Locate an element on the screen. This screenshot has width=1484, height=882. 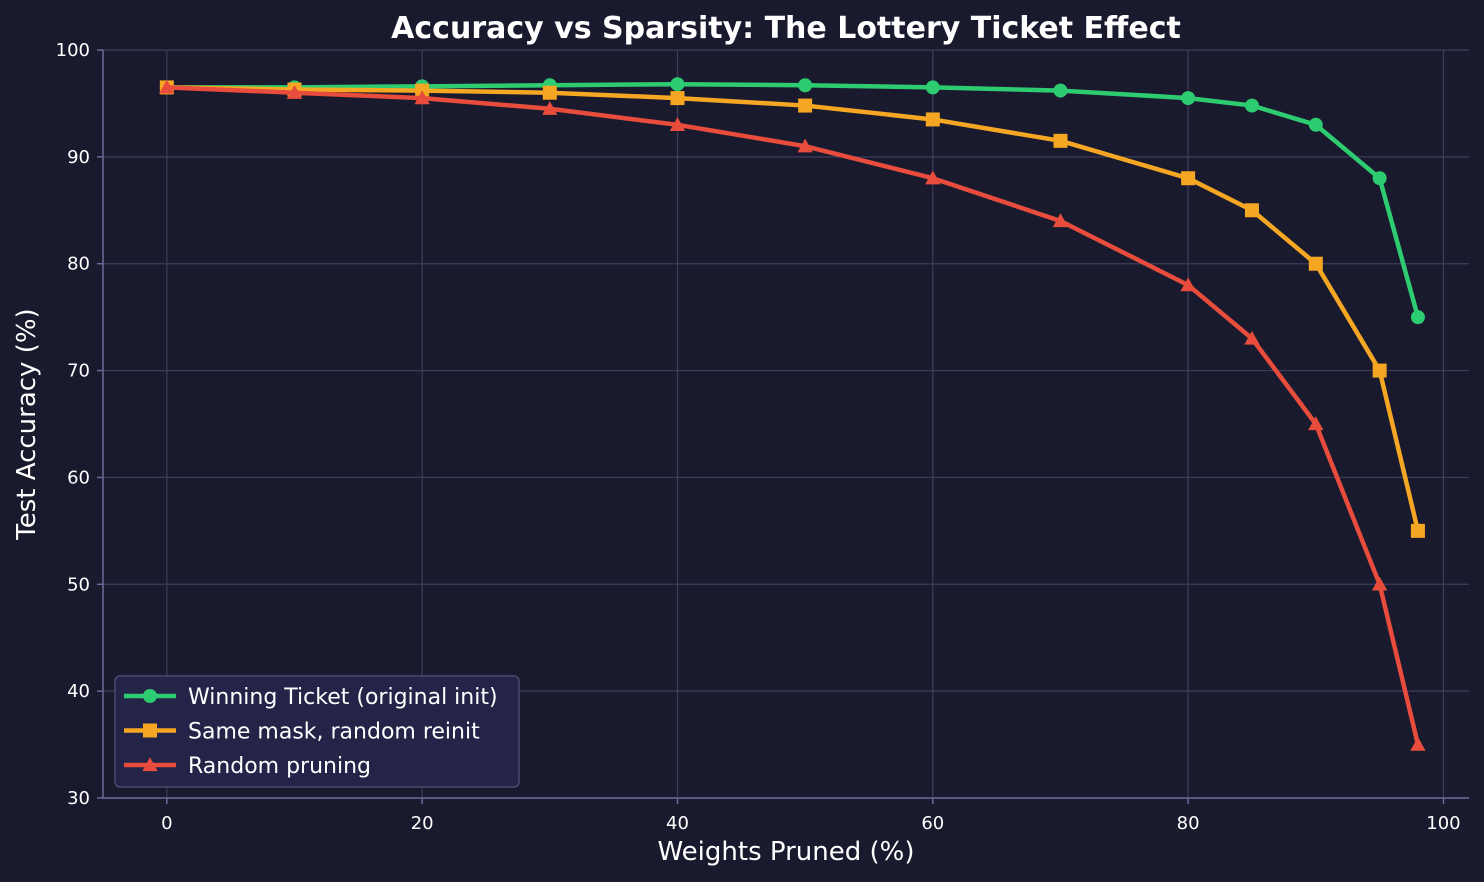
legend-label: Winning Ticket (original init) is located at coordinates (343, 697).